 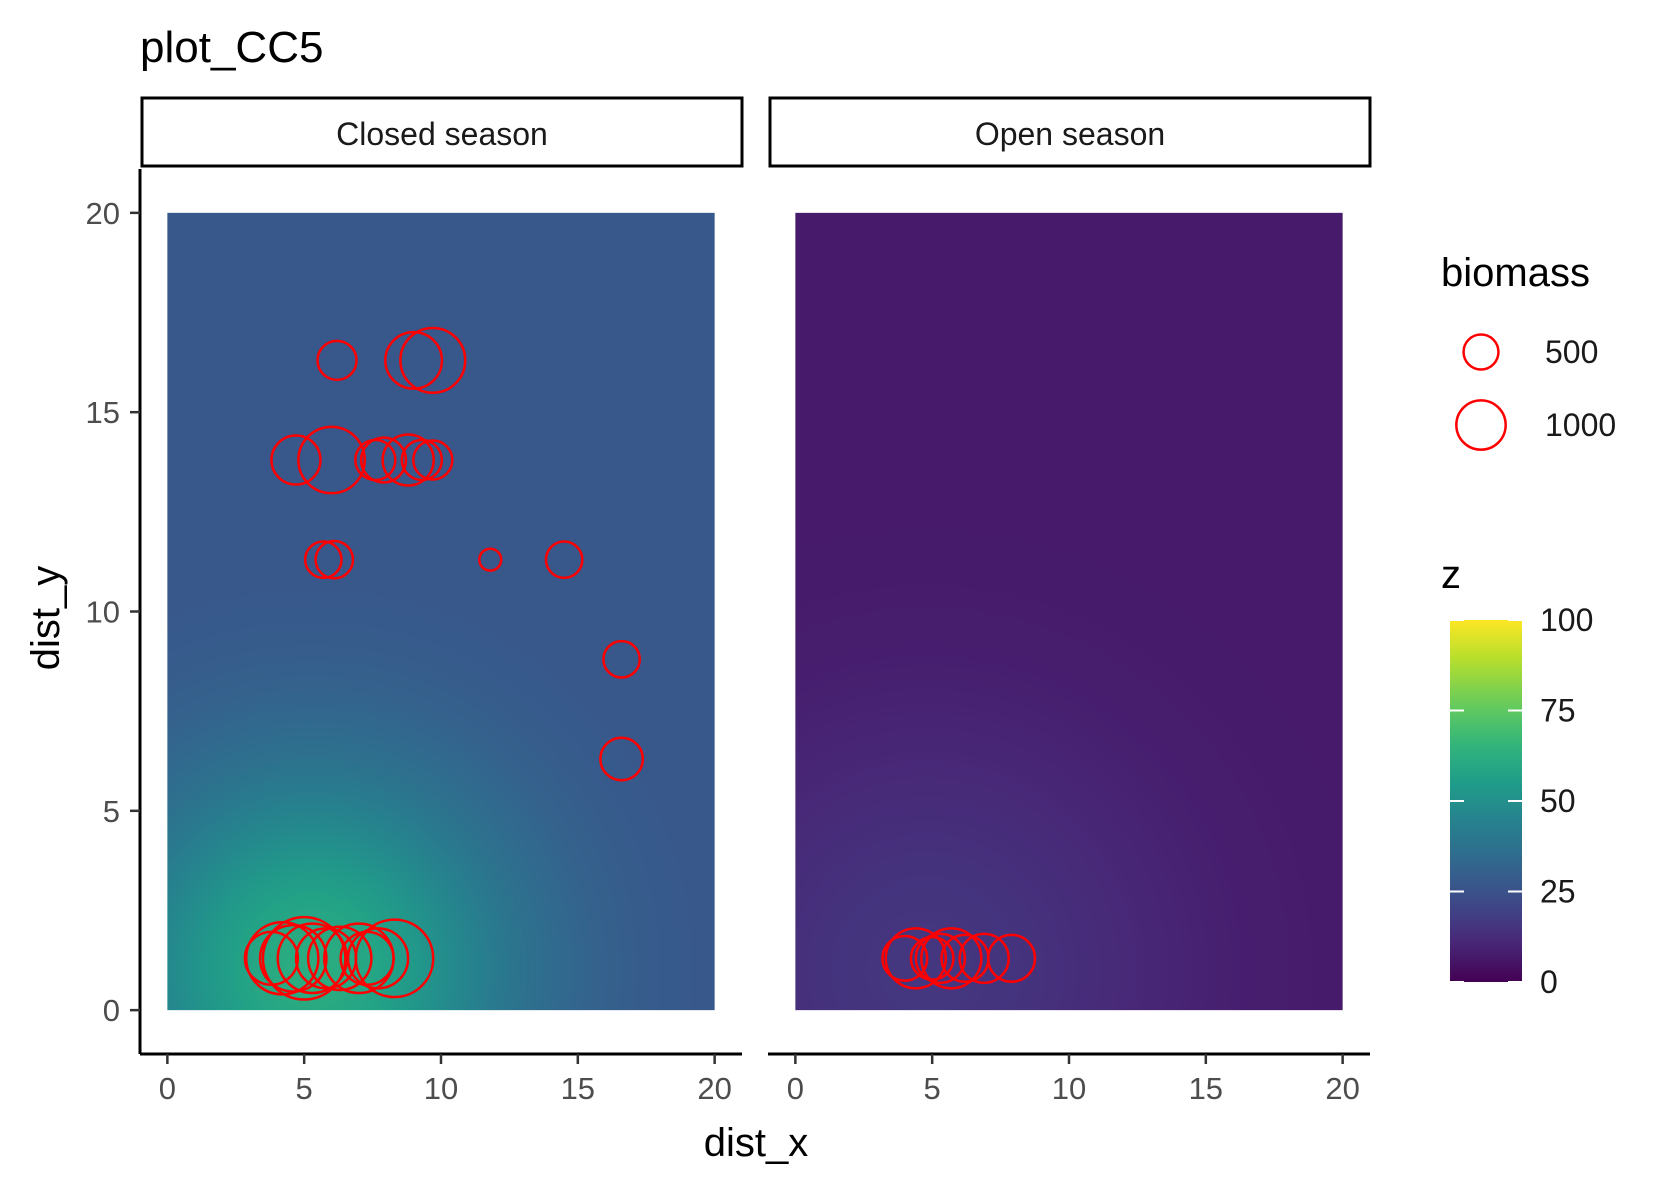 I want to click on y-tick-label: 20, so click(x=103, y=213).